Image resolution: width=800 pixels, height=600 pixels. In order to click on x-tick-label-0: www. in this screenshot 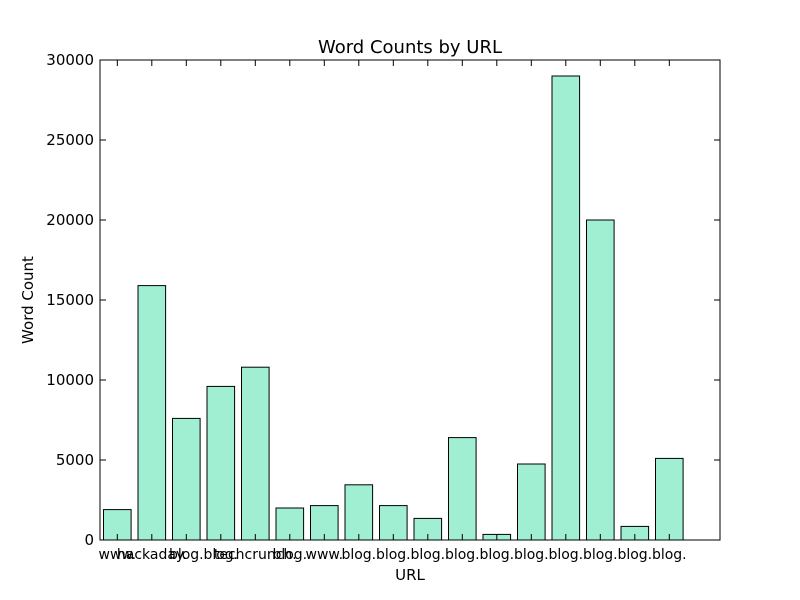, I will do `click(118, 555)`.